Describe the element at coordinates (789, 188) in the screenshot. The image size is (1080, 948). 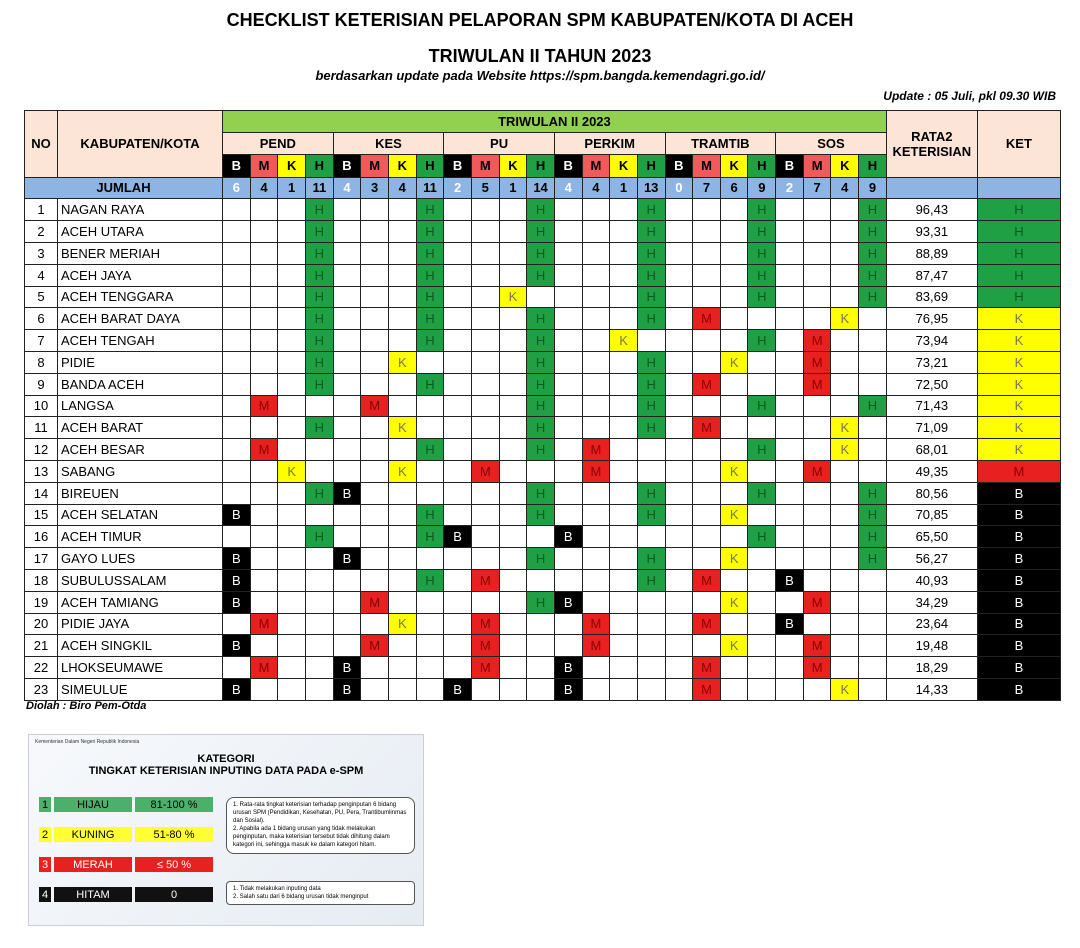
I see `jumlah-count: 2` at that location.